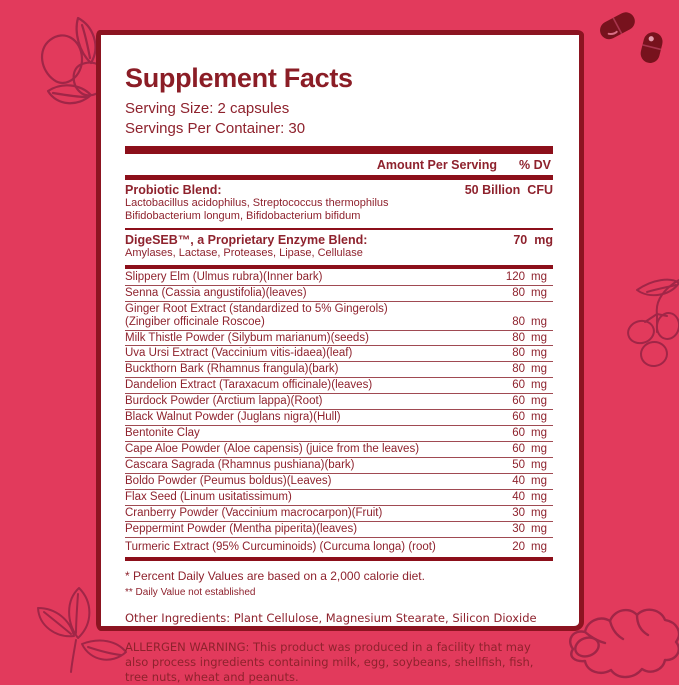  Describe the element at coordinates (228, 481) in the screenshot. I see `ingredient-name: Boldo Powder (Peumus boldus)(Leaves)` at that location.